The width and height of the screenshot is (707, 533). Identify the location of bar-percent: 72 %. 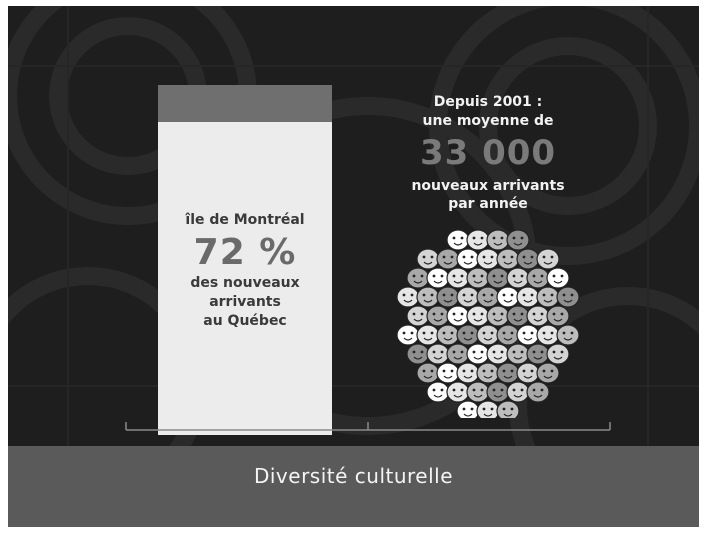
(245, 252).